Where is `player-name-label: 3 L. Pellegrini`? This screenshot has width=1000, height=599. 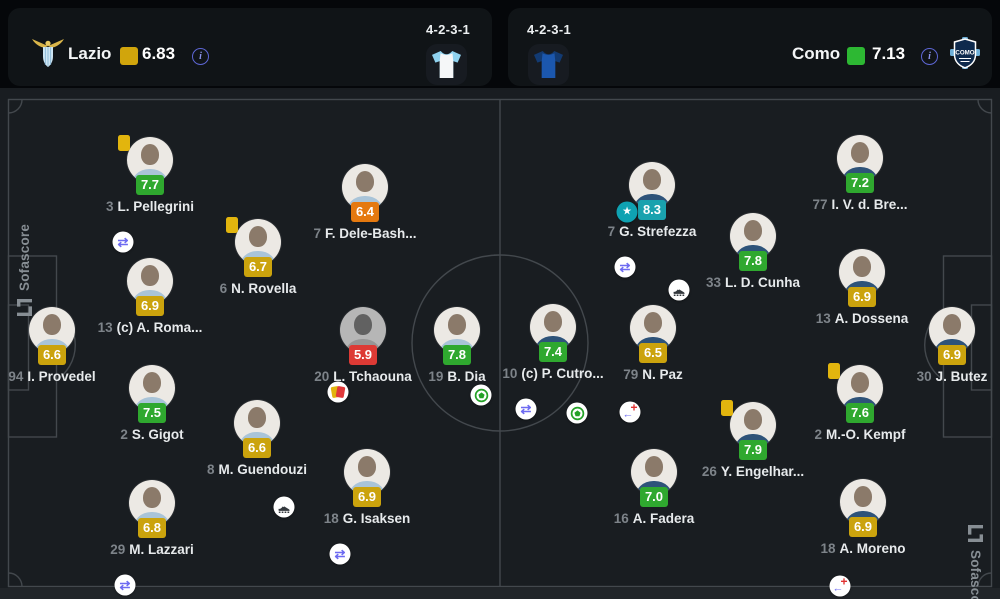
player-name-label: 3 L. Pellegrini is located at coordinates (150, 206).